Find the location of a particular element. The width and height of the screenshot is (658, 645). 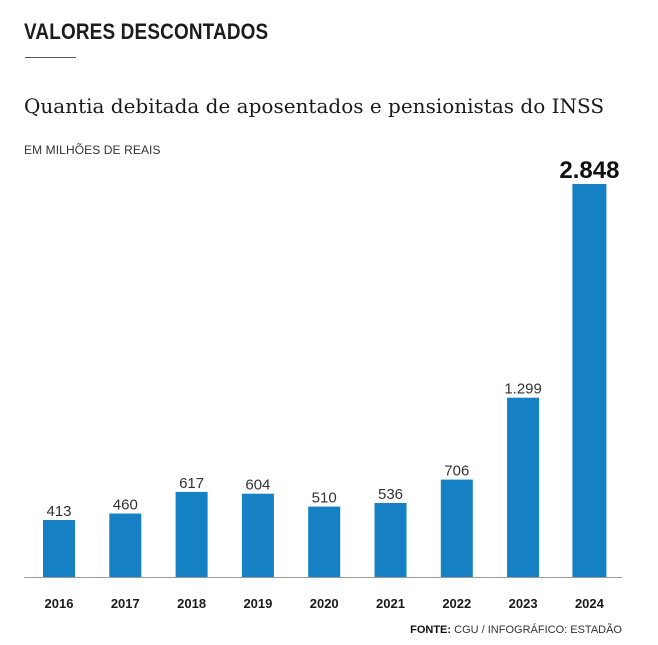

bar-2024 is located at coordinates (589, 380).